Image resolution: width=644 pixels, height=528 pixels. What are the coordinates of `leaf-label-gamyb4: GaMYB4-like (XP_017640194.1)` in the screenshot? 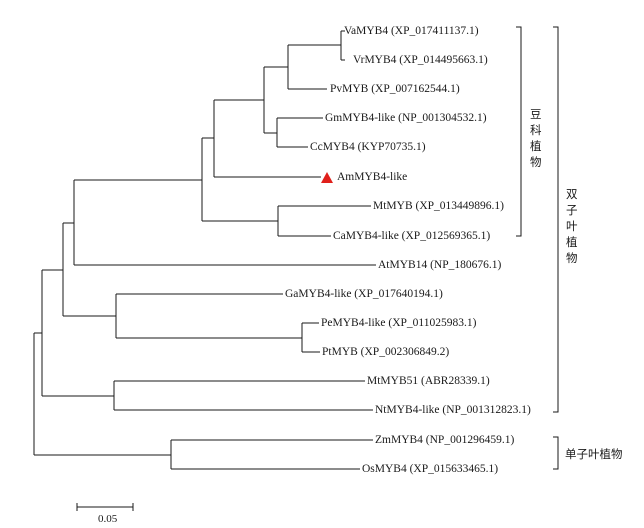 It's located at (364, 294).